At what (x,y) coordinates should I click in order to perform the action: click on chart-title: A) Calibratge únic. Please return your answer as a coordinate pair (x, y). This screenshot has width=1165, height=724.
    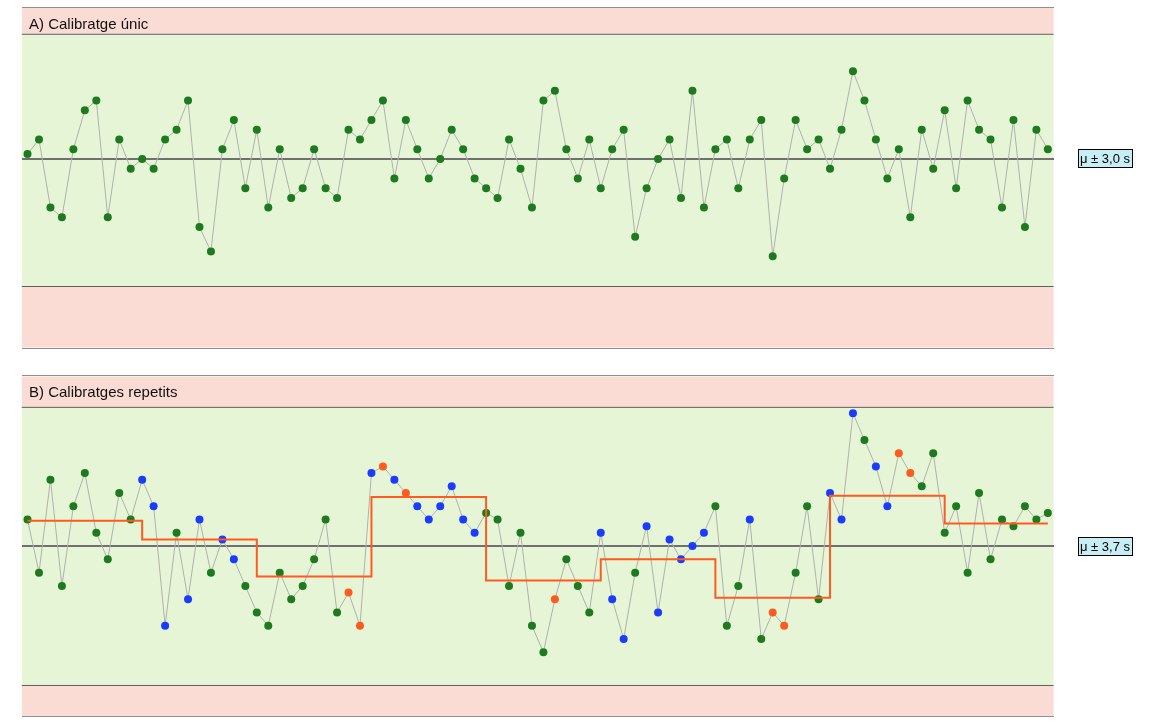
    Looking at the image, I should click on (89, 23).